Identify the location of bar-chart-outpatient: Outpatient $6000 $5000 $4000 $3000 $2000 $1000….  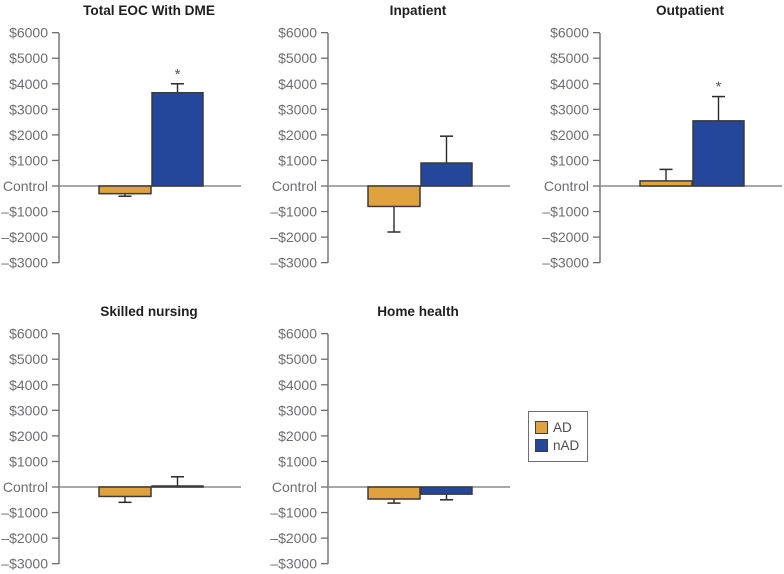
(662, 137).